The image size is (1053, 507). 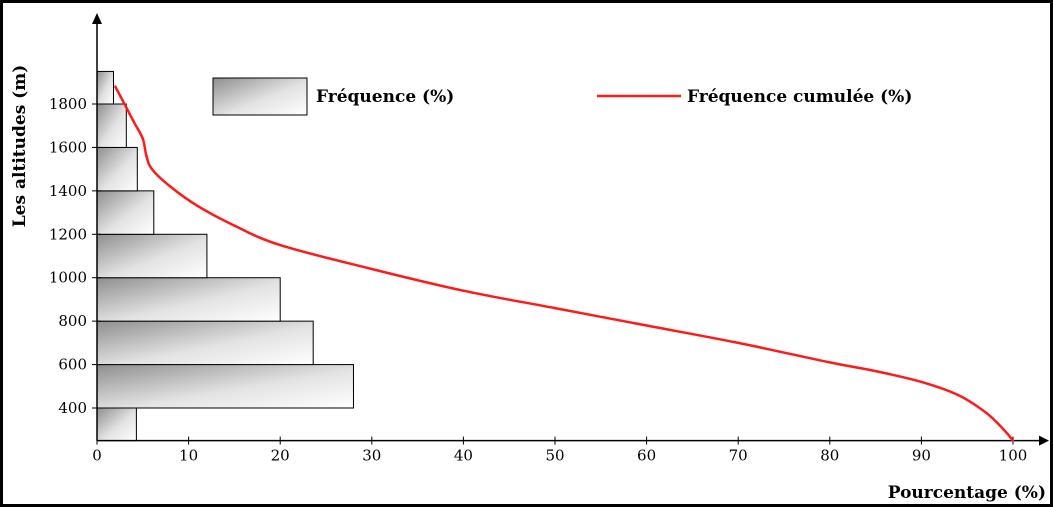 What do you see at coordinates (72, 321) in the screenshot?
I see `y-tick-label-2: 800` at bounding box center [72, 321].